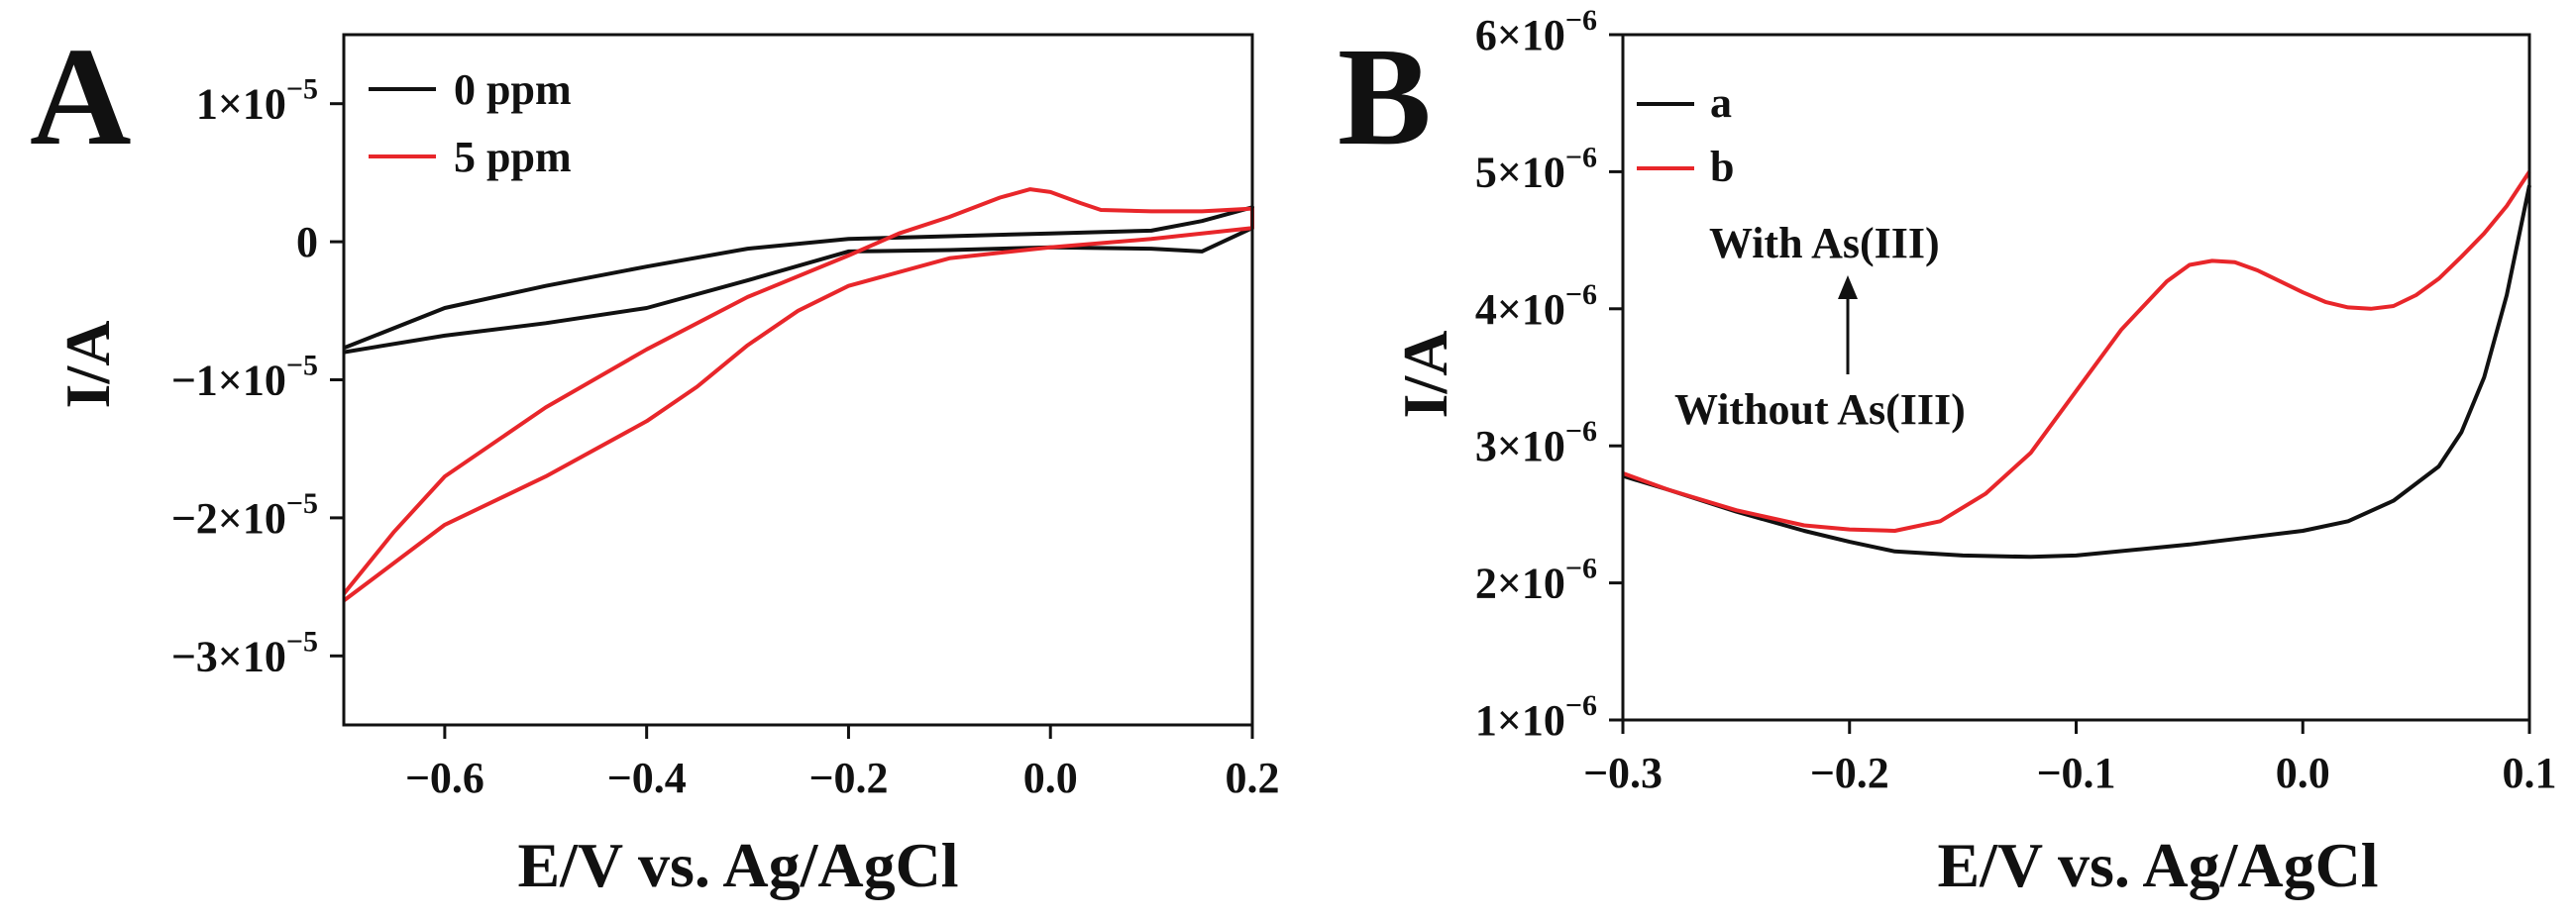  Describe the element at coordinates (307, 242) in the screenshot. I see `a-y-tick-label: 0` at that location.